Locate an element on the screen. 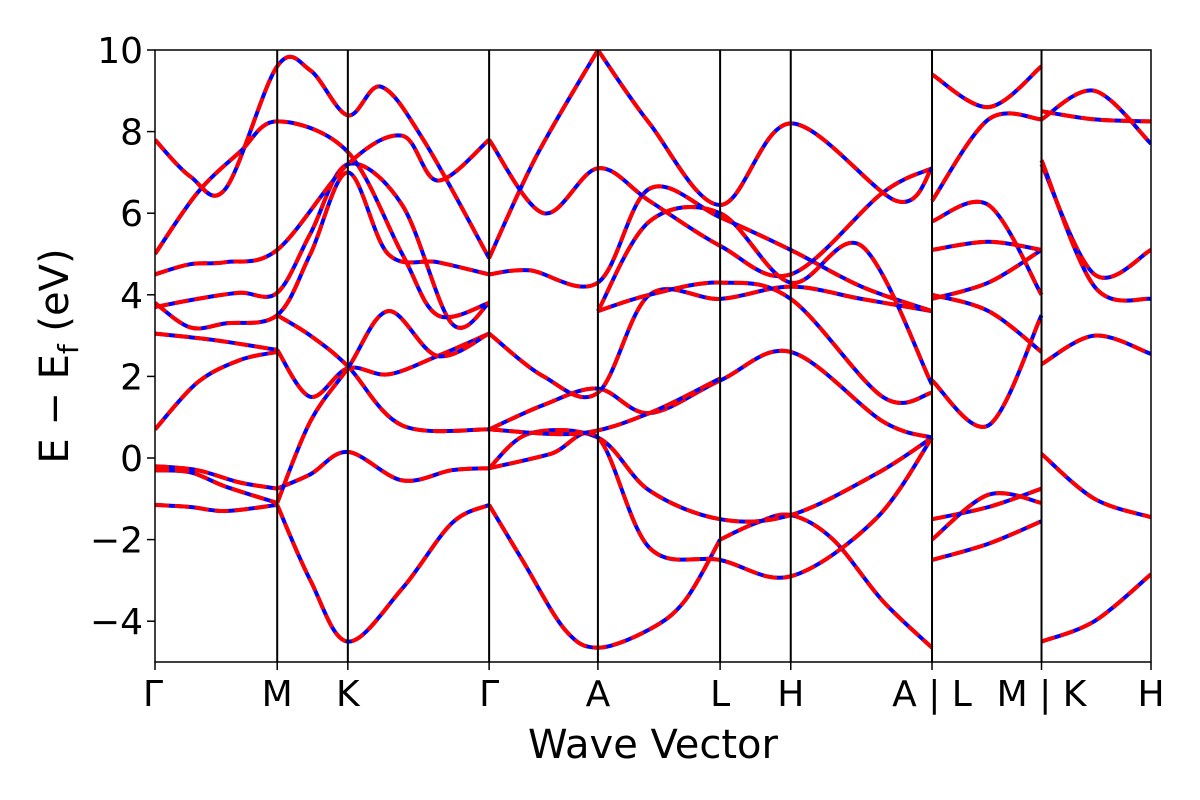  x-tick-label-5: L is located at coordinates (720, 694).